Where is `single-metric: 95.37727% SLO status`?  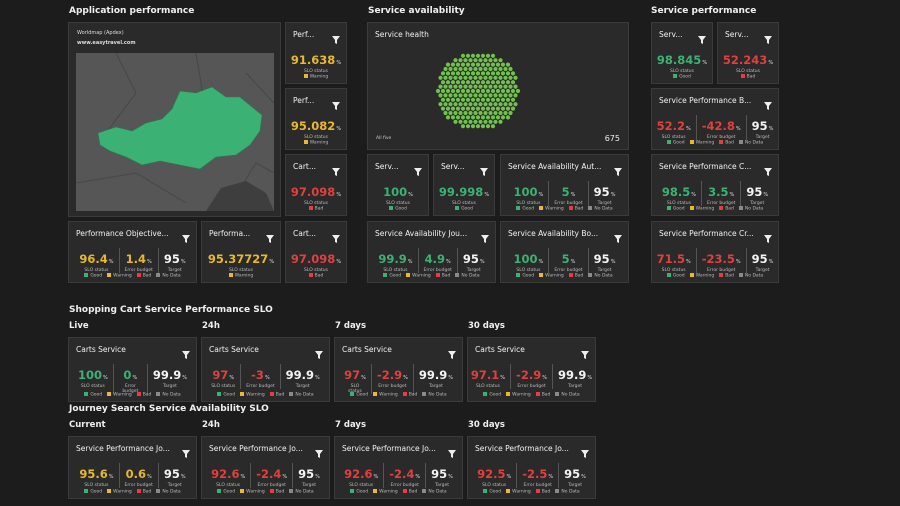
single-metric: 95.37727% SLO status is located at coordinates (241, 260).